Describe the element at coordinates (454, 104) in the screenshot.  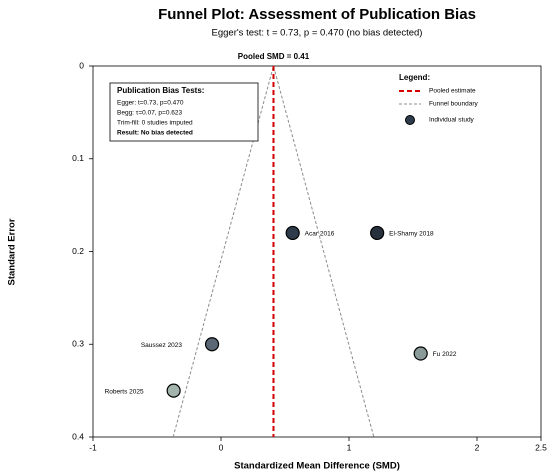
I see `legend-label: Funnel boundary` at that location.